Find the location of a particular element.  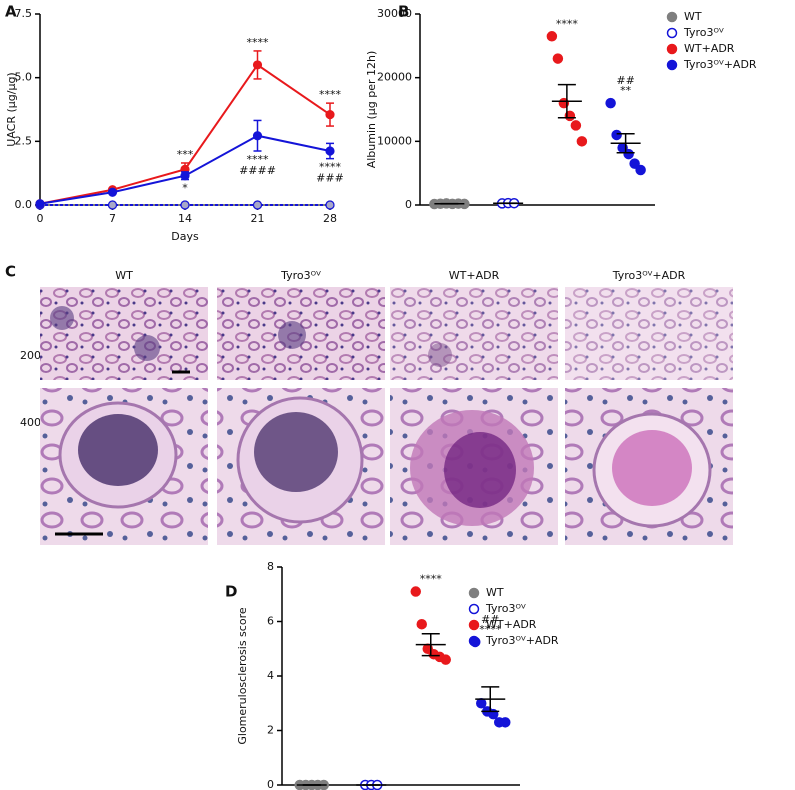

column-label: Tyro3ᴼⱽ is located at coordinates (300, 275).